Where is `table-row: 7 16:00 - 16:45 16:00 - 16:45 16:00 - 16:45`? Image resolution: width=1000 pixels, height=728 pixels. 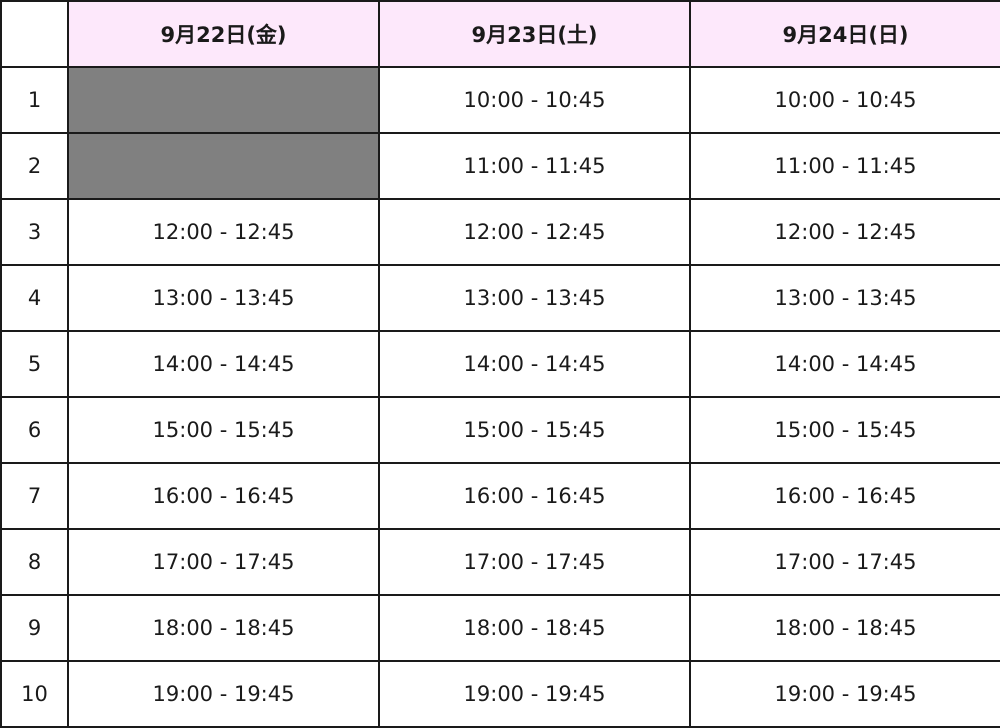
table-row: 7 16:00 - 16:45 16:00 - 16:45 16:00 - 16:45 is located at coordinates (500, 496).